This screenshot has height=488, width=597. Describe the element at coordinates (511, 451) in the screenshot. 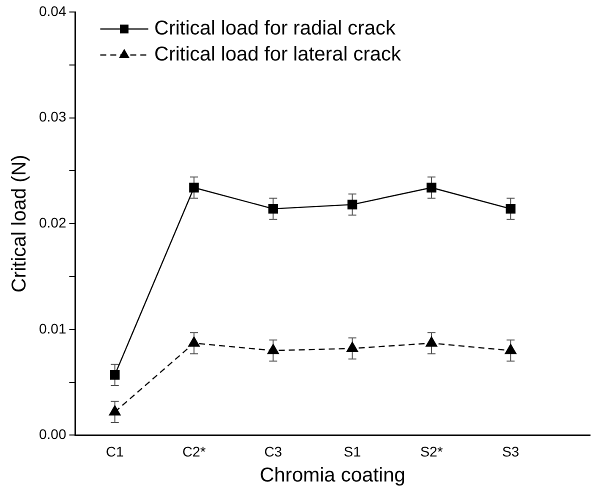

I see `x-tick-label: S3` at that location.